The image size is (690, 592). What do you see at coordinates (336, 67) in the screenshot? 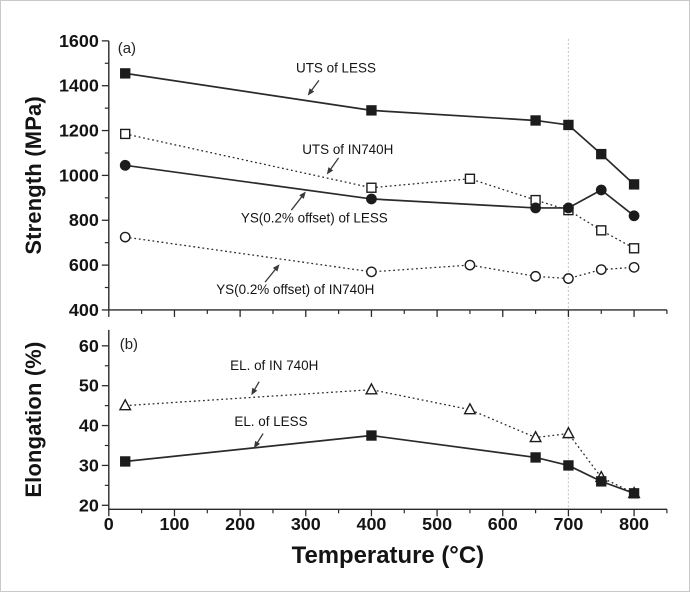
I see `annotation-label: UTS of LESS` at bounding box center [336, 67].